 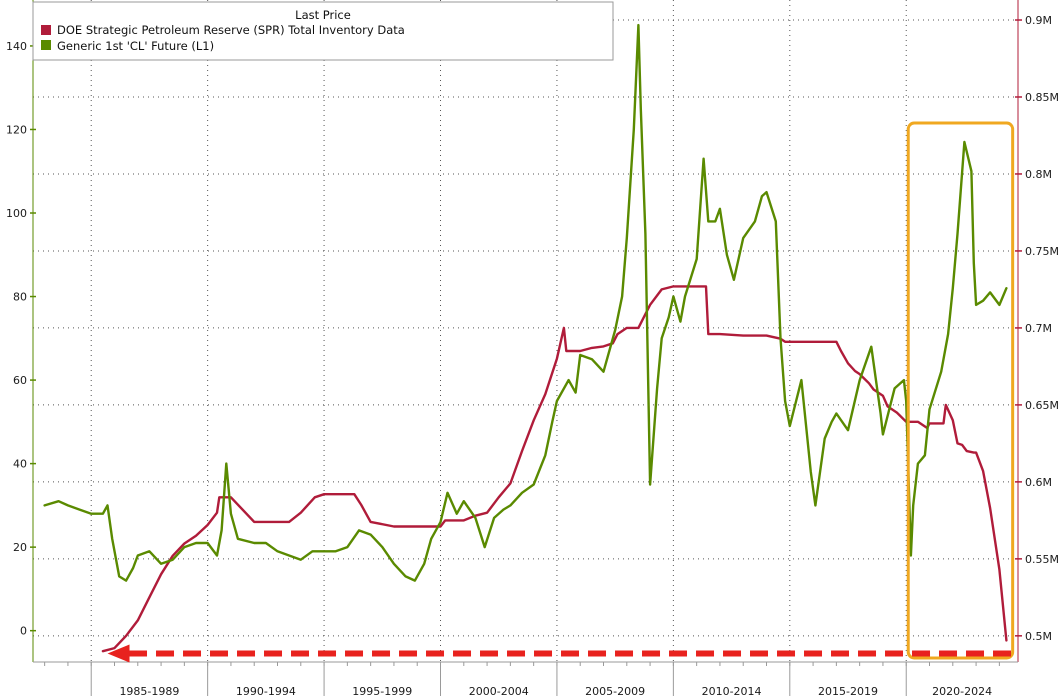 What do you see at coordinates (1038, 636) in the screenshot?
I see `right-tick-label: 0.5M` at bounding box center [1038, 636].